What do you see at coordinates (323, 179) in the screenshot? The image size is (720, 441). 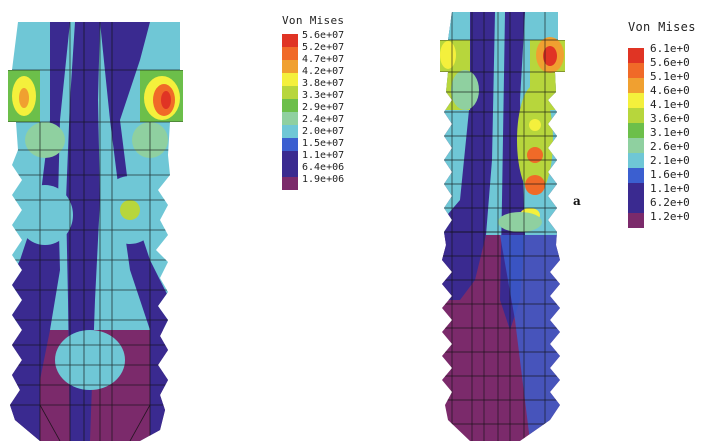 I see `legend-label: 1.9e+06` at bounding box center [323, 179].